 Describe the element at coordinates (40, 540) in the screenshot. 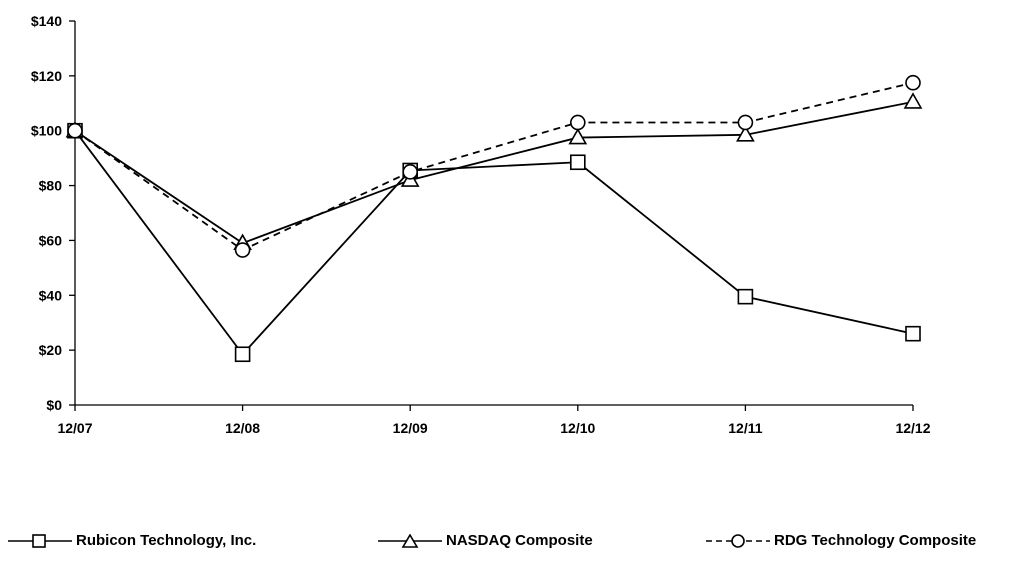

I see `legend-swatch-square-icon` at that location.